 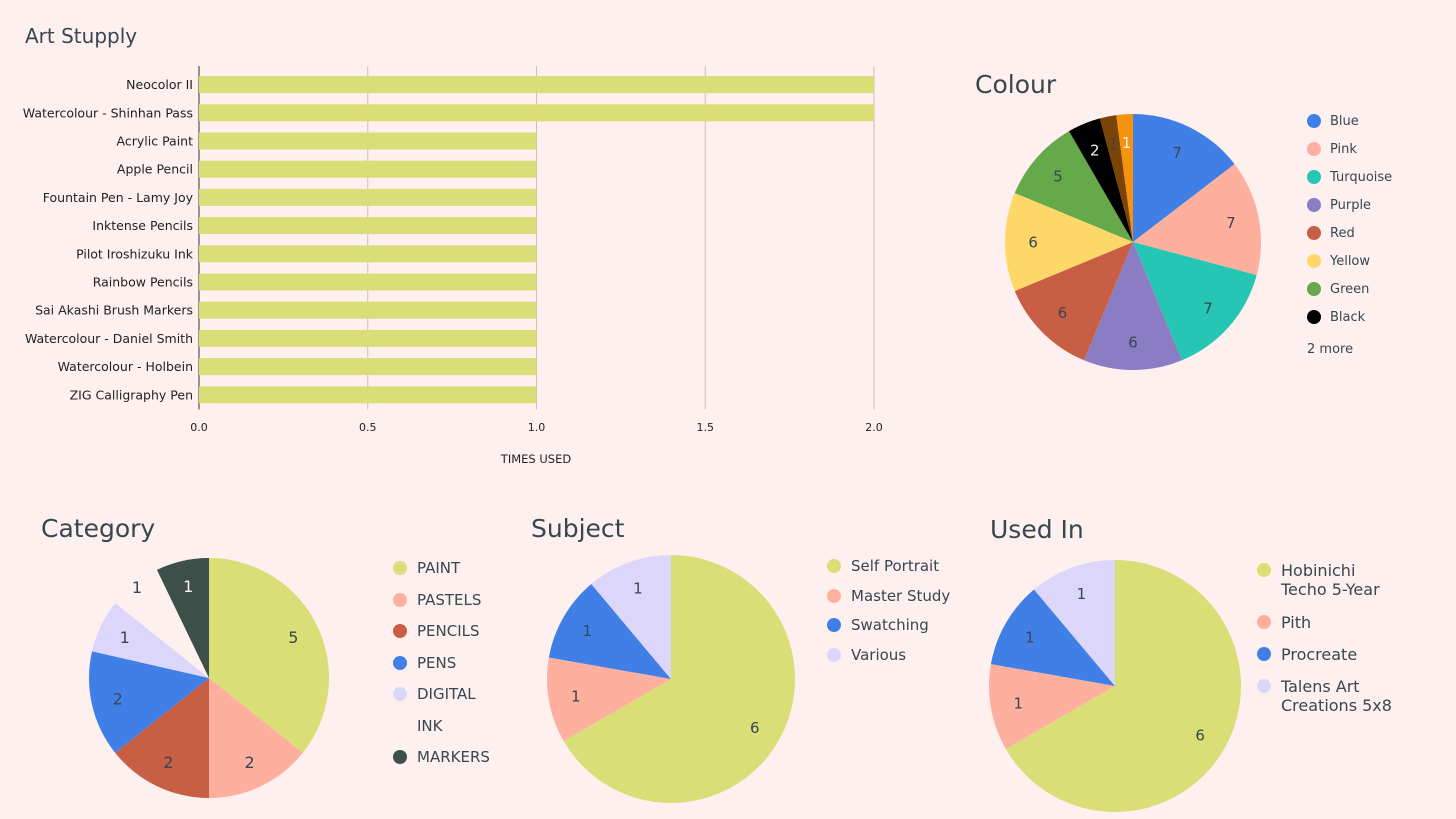 I want to click on slice-value-label: 5, so click(x=1058, y=177).